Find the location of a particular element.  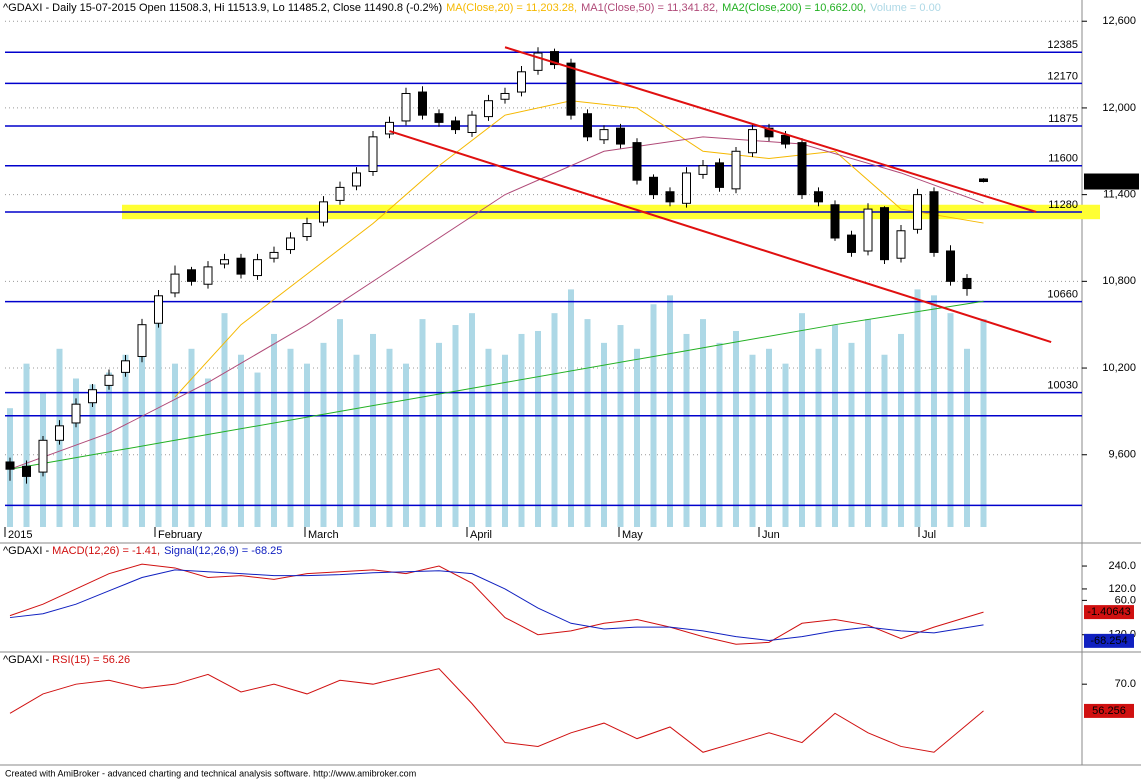

level-label: 11600 is located at coordinates (1063, 159).